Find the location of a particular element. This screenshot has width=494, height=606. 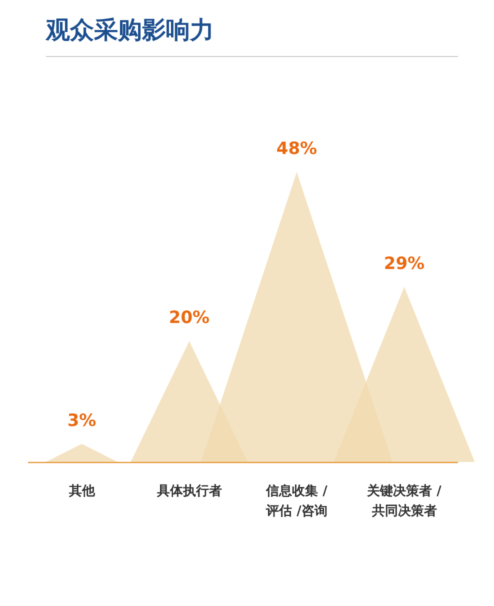

data-label: 20% is located at coordinates (189, 318).